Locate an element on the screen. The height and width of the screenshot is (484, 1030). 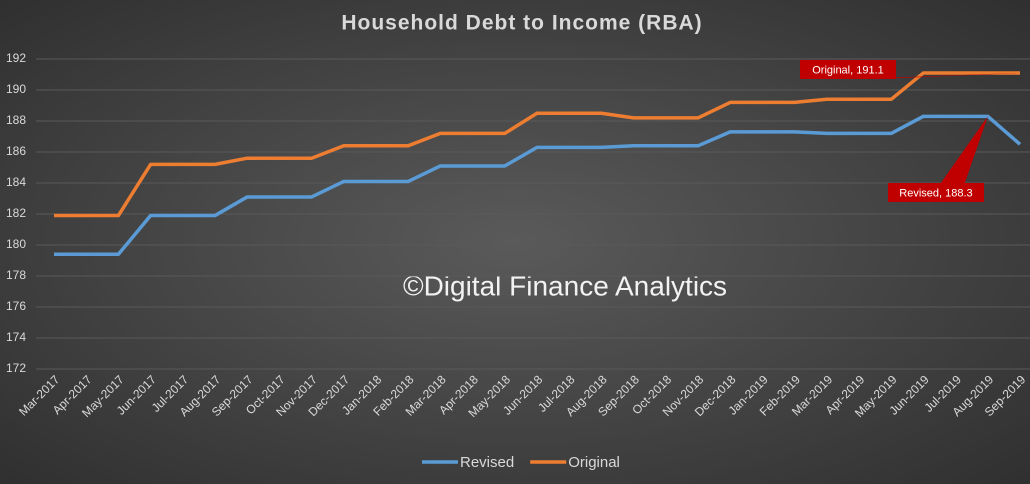
y-tick-label: 176 is located at coordinates (16, 306).